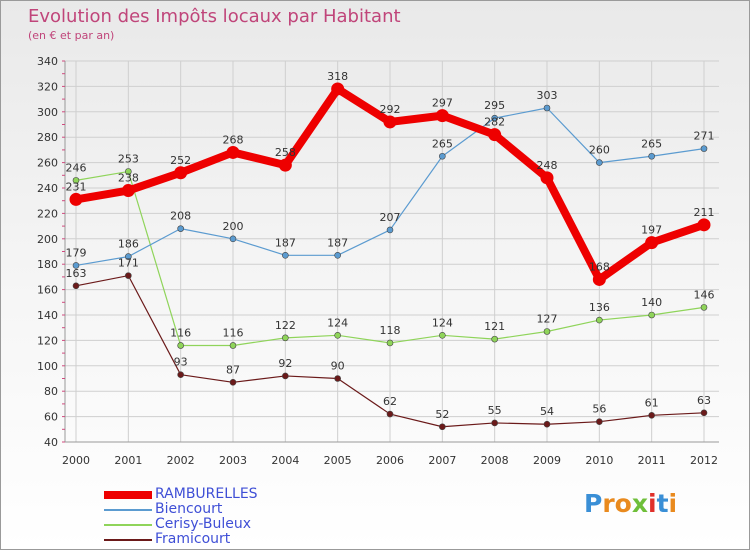 The image size is (750, 550). What do you see at coordinates (599, 460) in the screenshot?
I see `x-tick-label: 2010` at bounding box center [599, 460].